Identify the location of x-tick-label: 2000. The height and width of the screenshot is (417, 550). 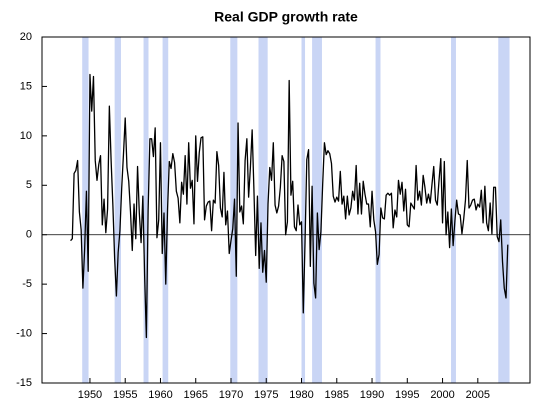
(442, 395).